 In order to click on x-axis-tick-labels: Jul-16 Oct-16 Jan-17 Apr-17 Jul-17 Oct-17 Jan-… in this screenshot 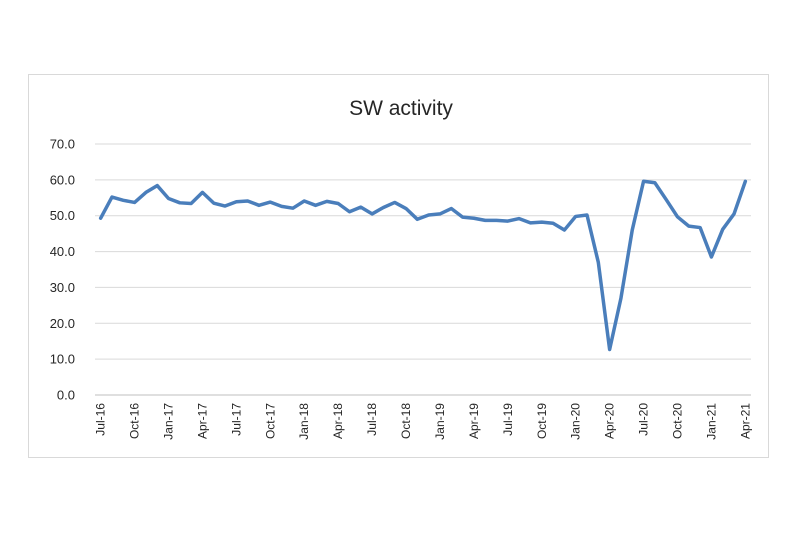, I will do `click(423, 421)`.